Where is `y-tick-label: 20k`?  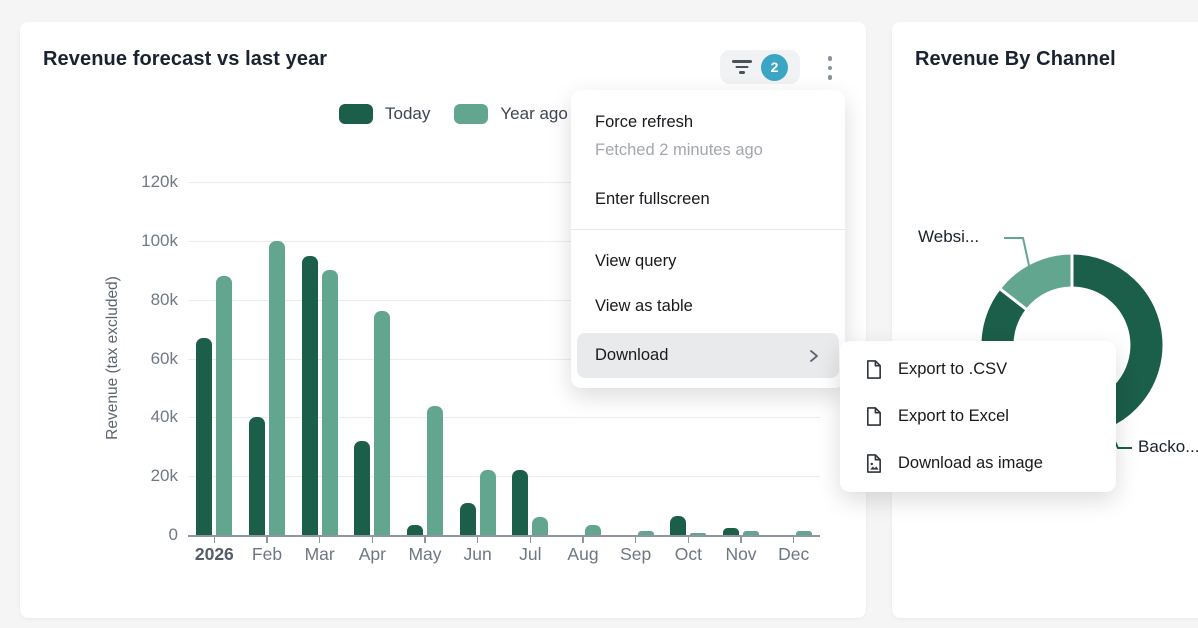
y-tick-label: 20k is located at coordinates (164, 476).